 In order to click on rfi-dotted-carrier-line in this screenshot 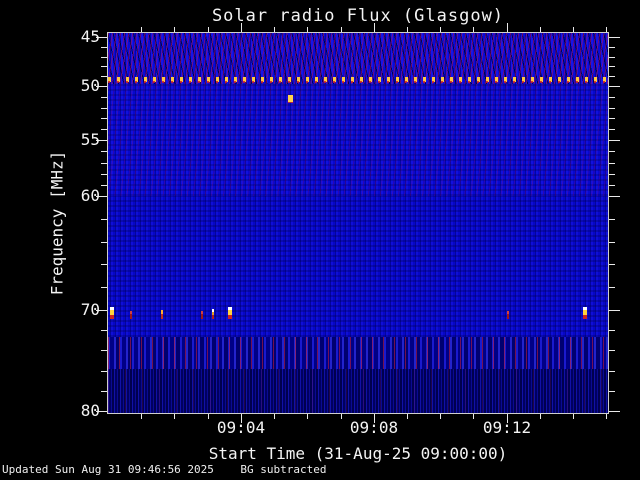, I will do `click(358, 80)`.